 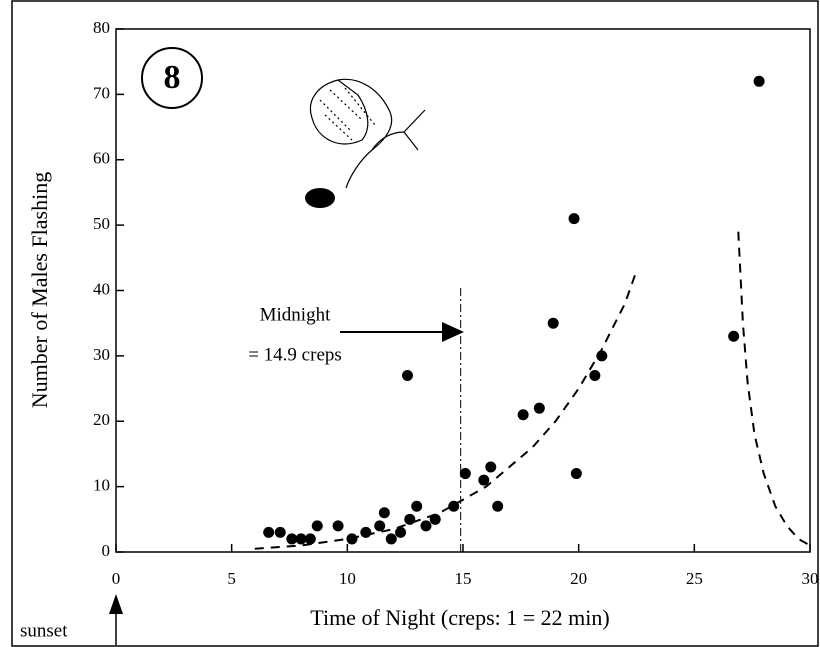 I want to click on panel-number: 8, so click(x=172, y=77).